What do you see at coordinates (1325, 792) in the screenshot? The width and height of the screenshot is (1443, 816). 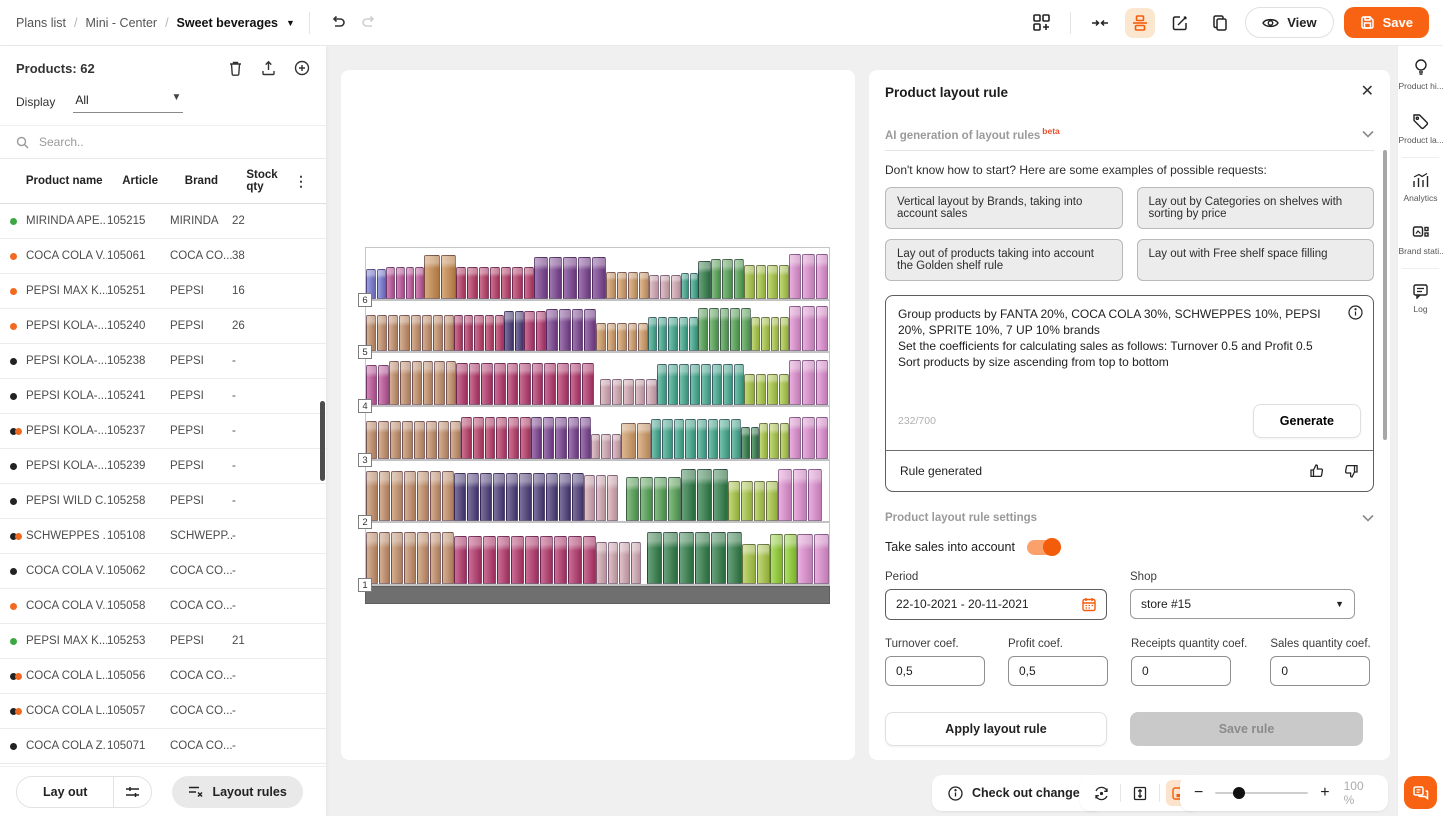 I see `zoom-in-button: +` at bounding box center [1325, 792].